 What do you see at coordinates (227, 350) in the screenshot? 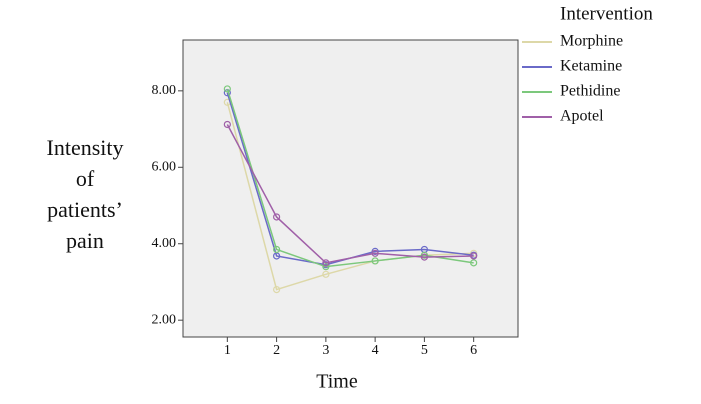
I see `x-tick-label: 1` at bounding box center [227, 350].